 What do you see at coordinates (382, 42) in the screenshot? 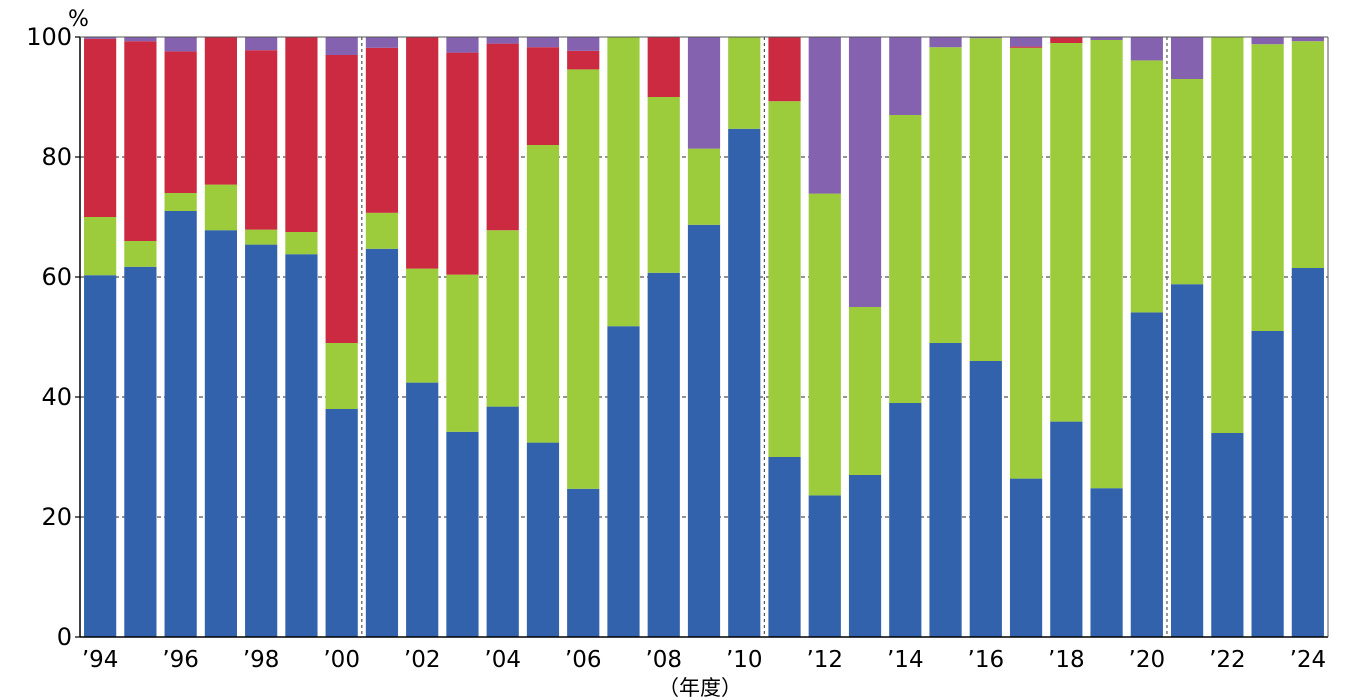
I see `bar-segment-'01-s3` at bounding box center [382, 42].